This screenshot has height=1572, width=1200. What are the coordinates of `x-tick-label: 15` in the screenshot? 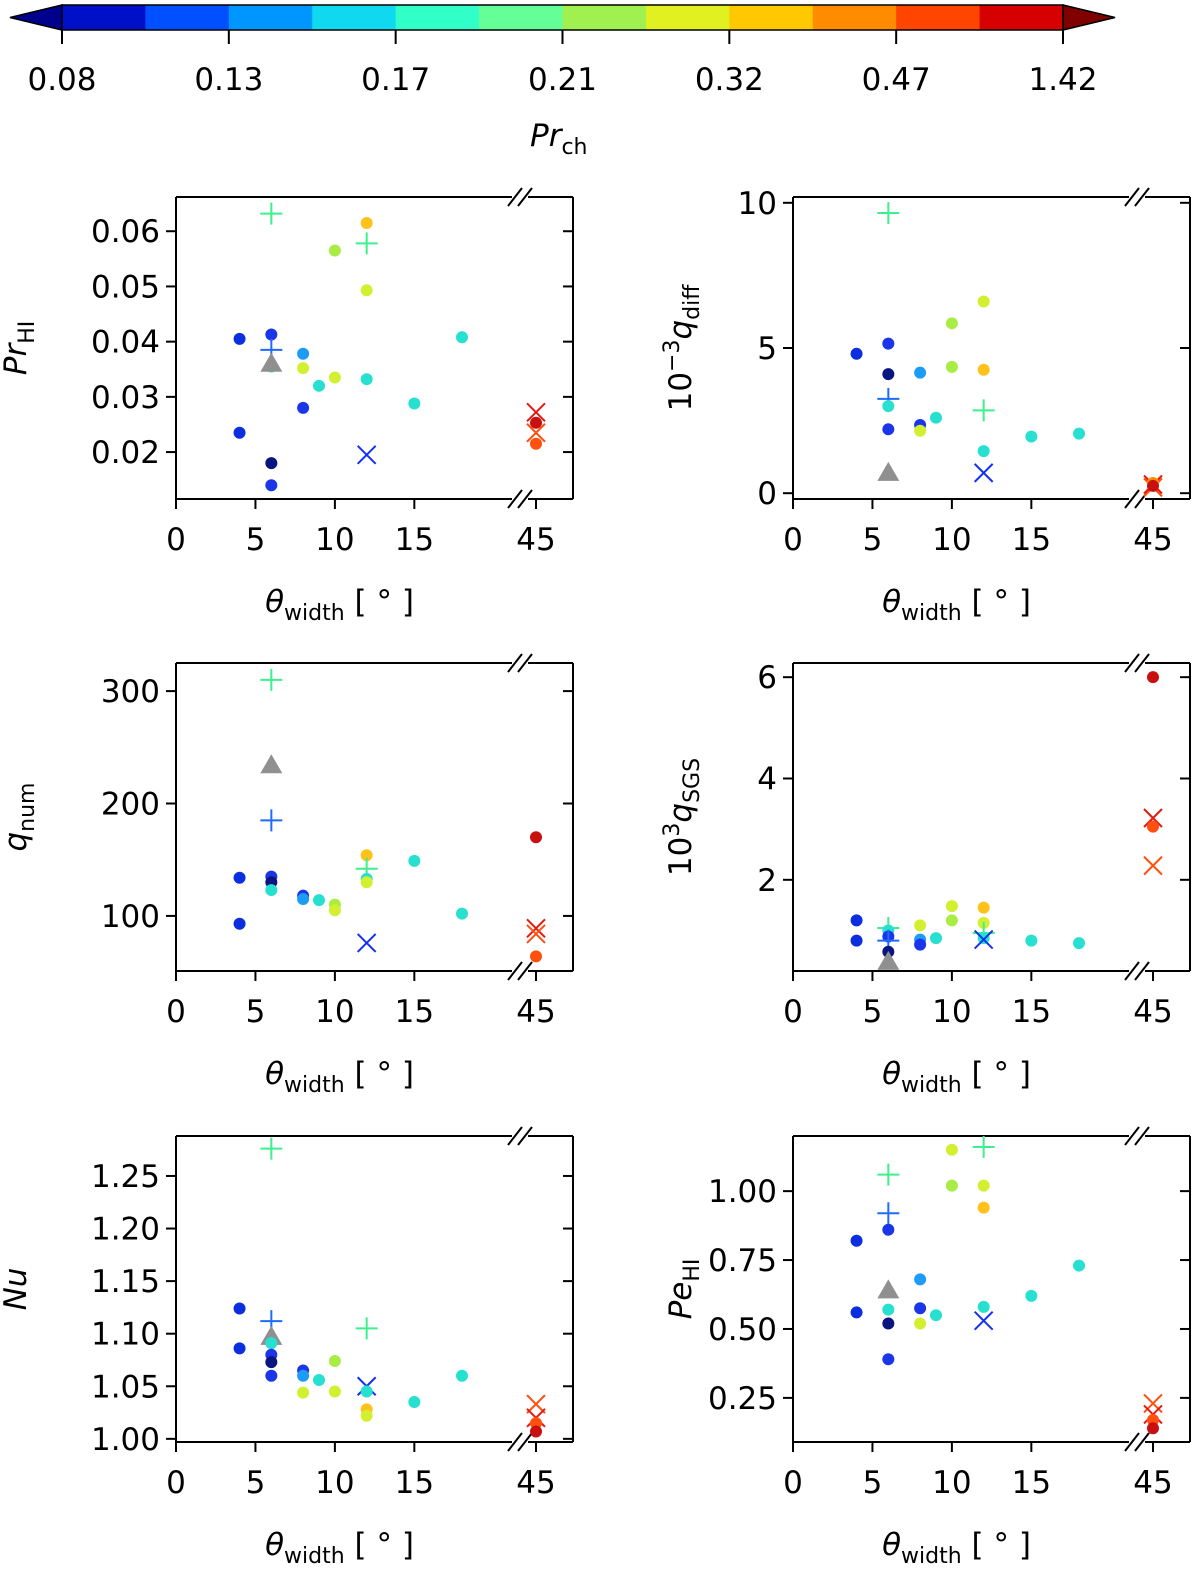 It's located at (414, 1012).